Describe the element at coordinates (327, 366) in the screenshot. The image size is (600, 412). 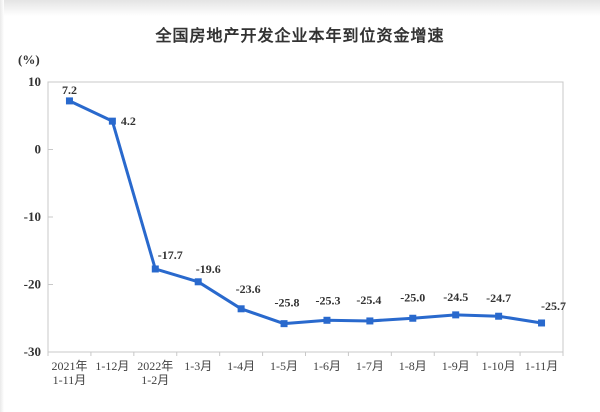
I see `x-tick-label: 1-6月` at that location.